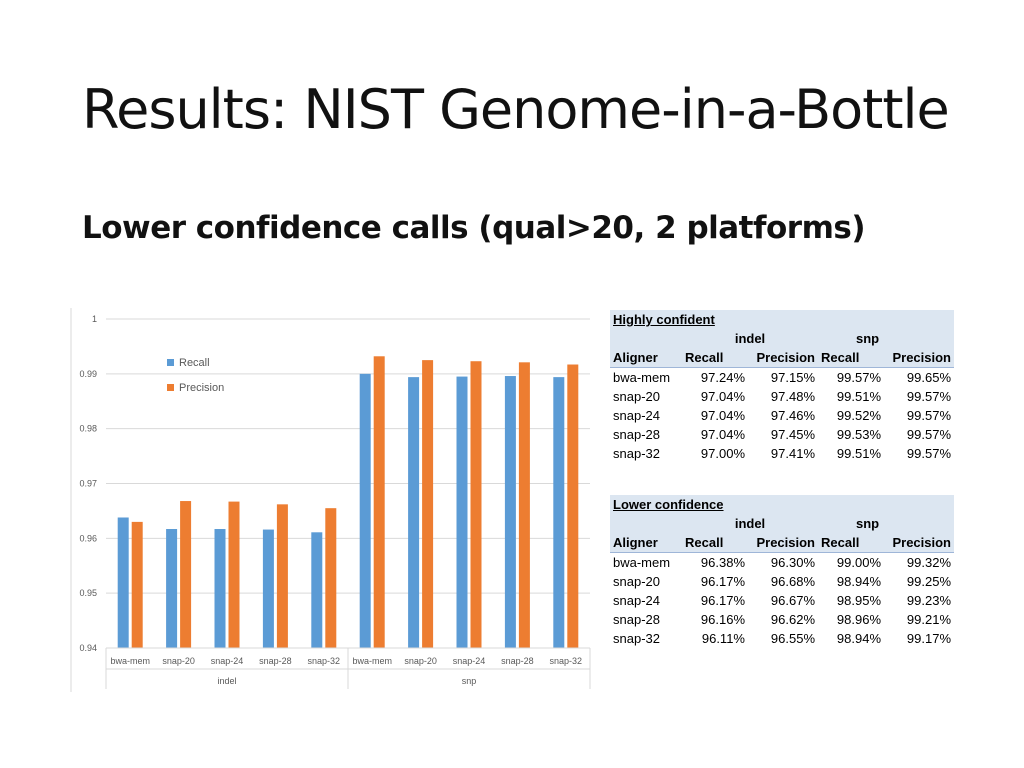 This screenshot has height=768, width=1024. What do you see at coordinates (792, 415) in the screenshot?
I see `cell-indel-precision: 97.46%` at bounding box center [792, 415].